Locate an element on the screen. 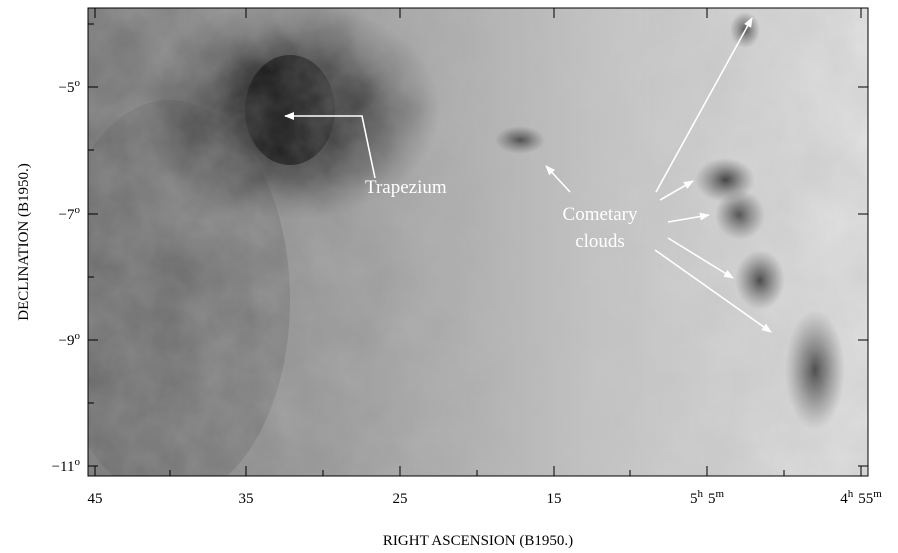 Image resolution: width=898 pixels, height=553 pixels. trapezium-label: Trapezium is located at coordinates (406, 187).